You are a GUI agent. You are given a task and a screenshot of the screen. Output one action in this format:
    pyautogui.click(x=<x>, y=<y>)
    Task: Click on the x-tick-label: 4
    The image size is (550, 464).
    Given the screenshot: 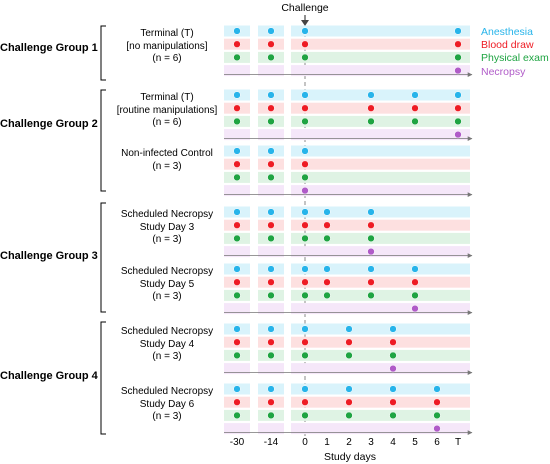 What is the action you would take?
    pyautogui.click(x=393, y=442)
    